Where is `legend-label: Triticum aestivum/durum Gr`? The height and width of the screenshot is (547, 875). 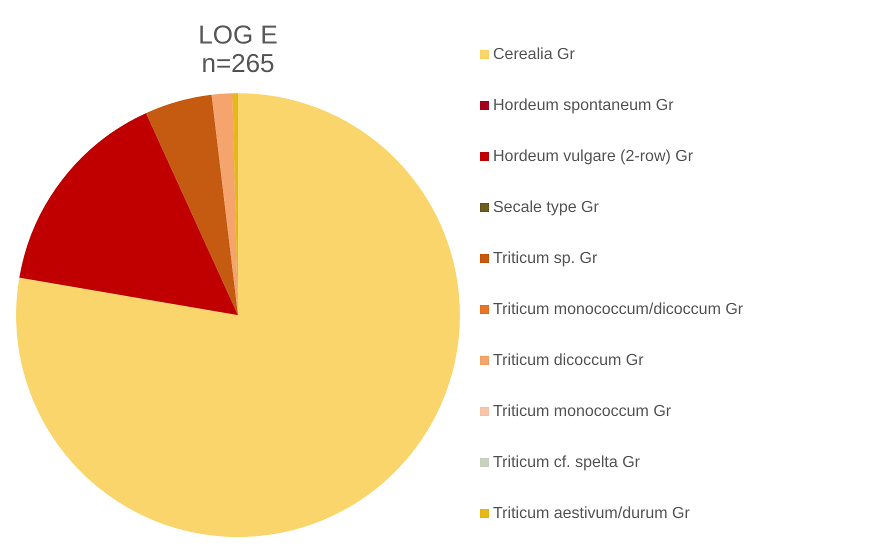 legend-label: Triticum aestivum/durum Gr is located at coordinates (591, 513).